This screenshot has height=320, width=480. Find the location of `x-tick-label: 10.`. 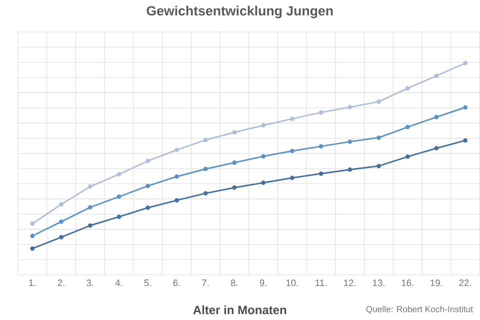

x-tick-label: 10. is located at coordinates (292, 283).